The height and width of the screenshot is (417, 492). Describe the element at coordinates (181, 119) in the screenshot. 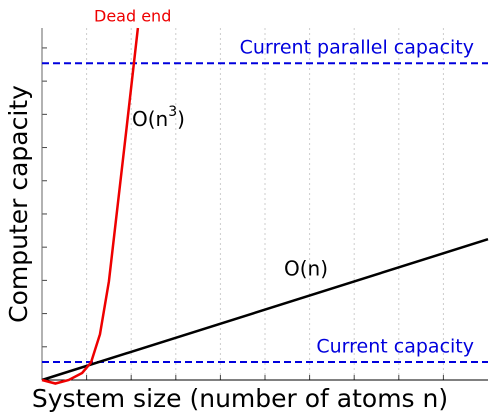

I see `label-part: )` at that location.